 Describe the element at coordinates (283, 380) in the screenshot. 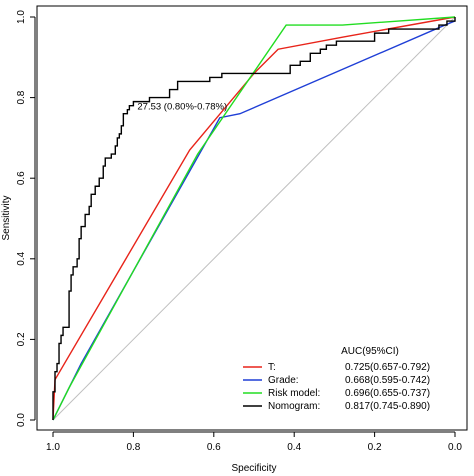

I see `legend-entry-label: Grade:` at that location.